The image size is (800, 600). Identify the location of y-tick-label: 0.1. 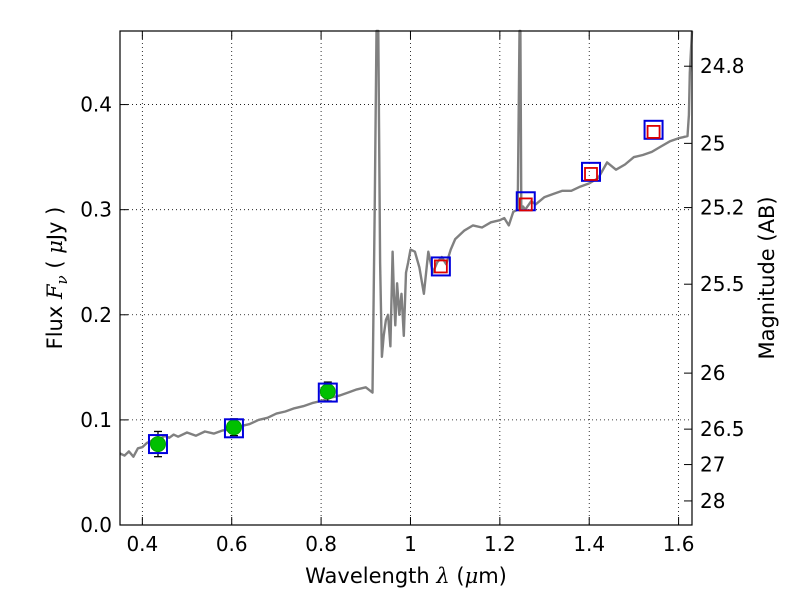
(96, 420).